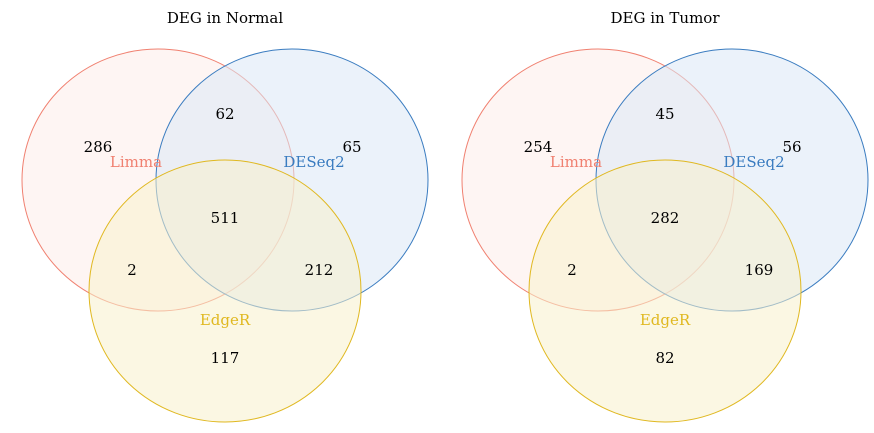 This screenshot has height=433, width=874. I want to click on region-count-all-three: 282, so click(665, 218).